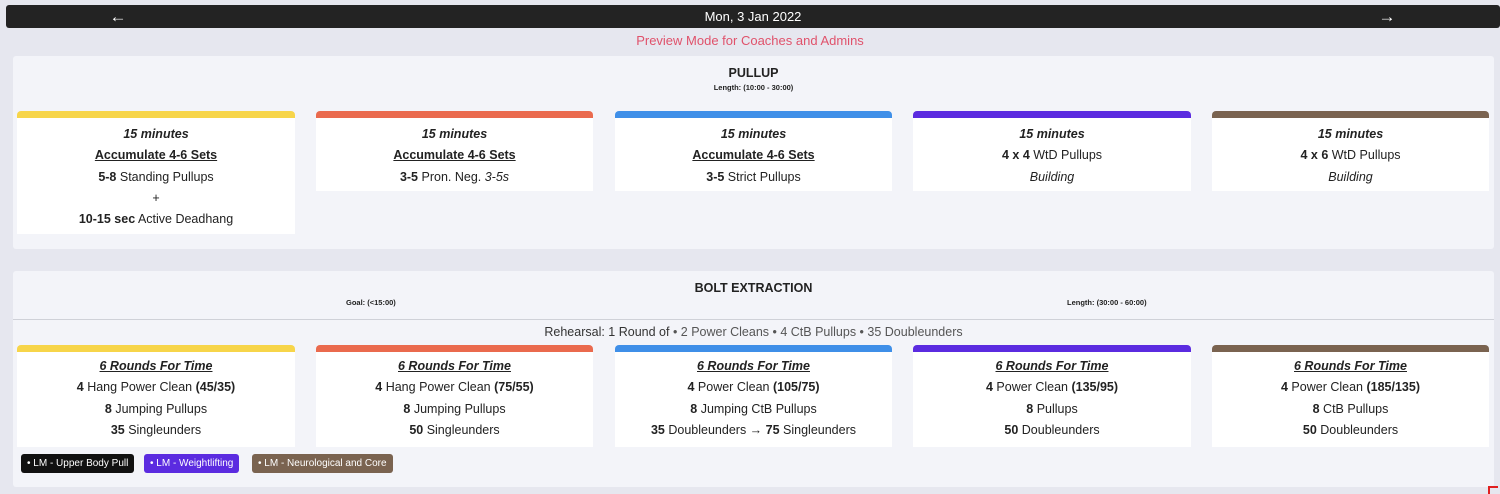  I want to click on section-goal: Goal: (<15:00), so click(371, 302).